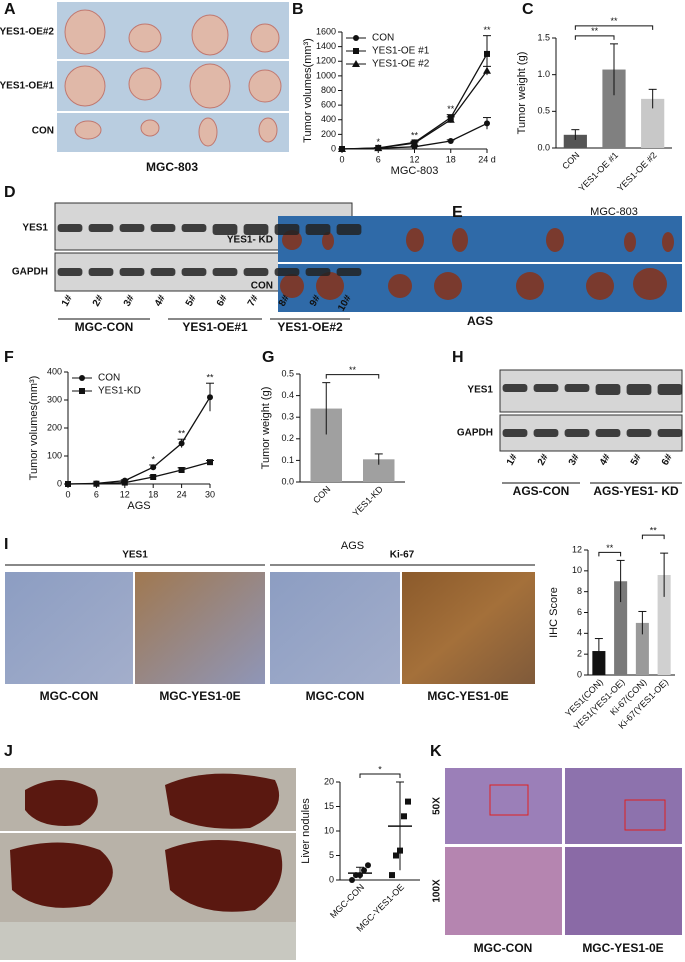 This screenshot has height=962, width=685. I want to click on x-tick-label: YES1-KD, so click(368, 501).